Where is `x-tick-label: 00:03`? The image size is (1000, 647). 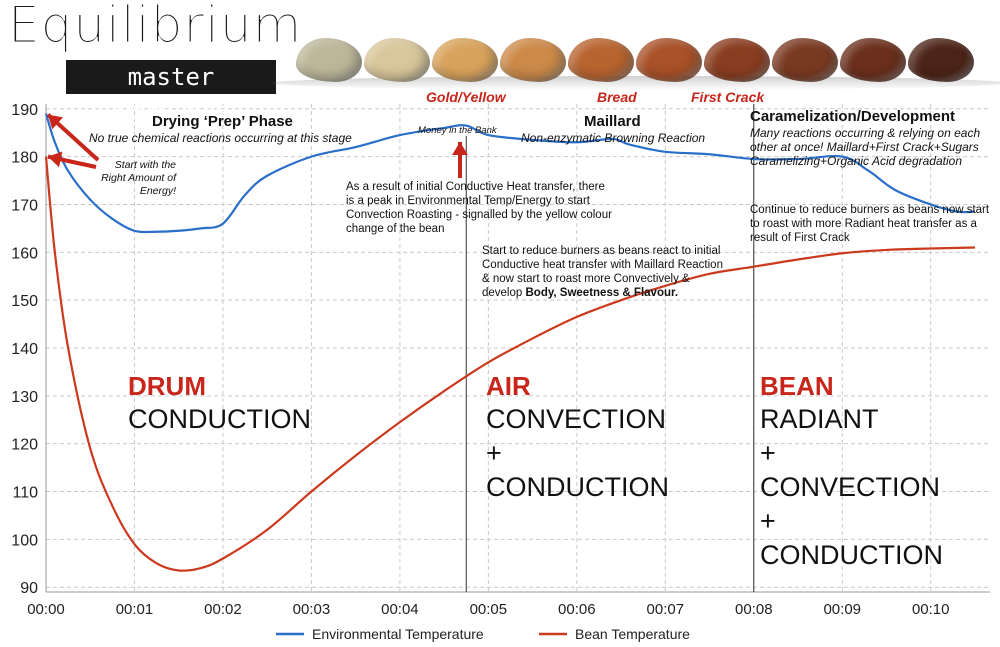
x-tick-label: 00:03 is located at coordinates (312, 609).